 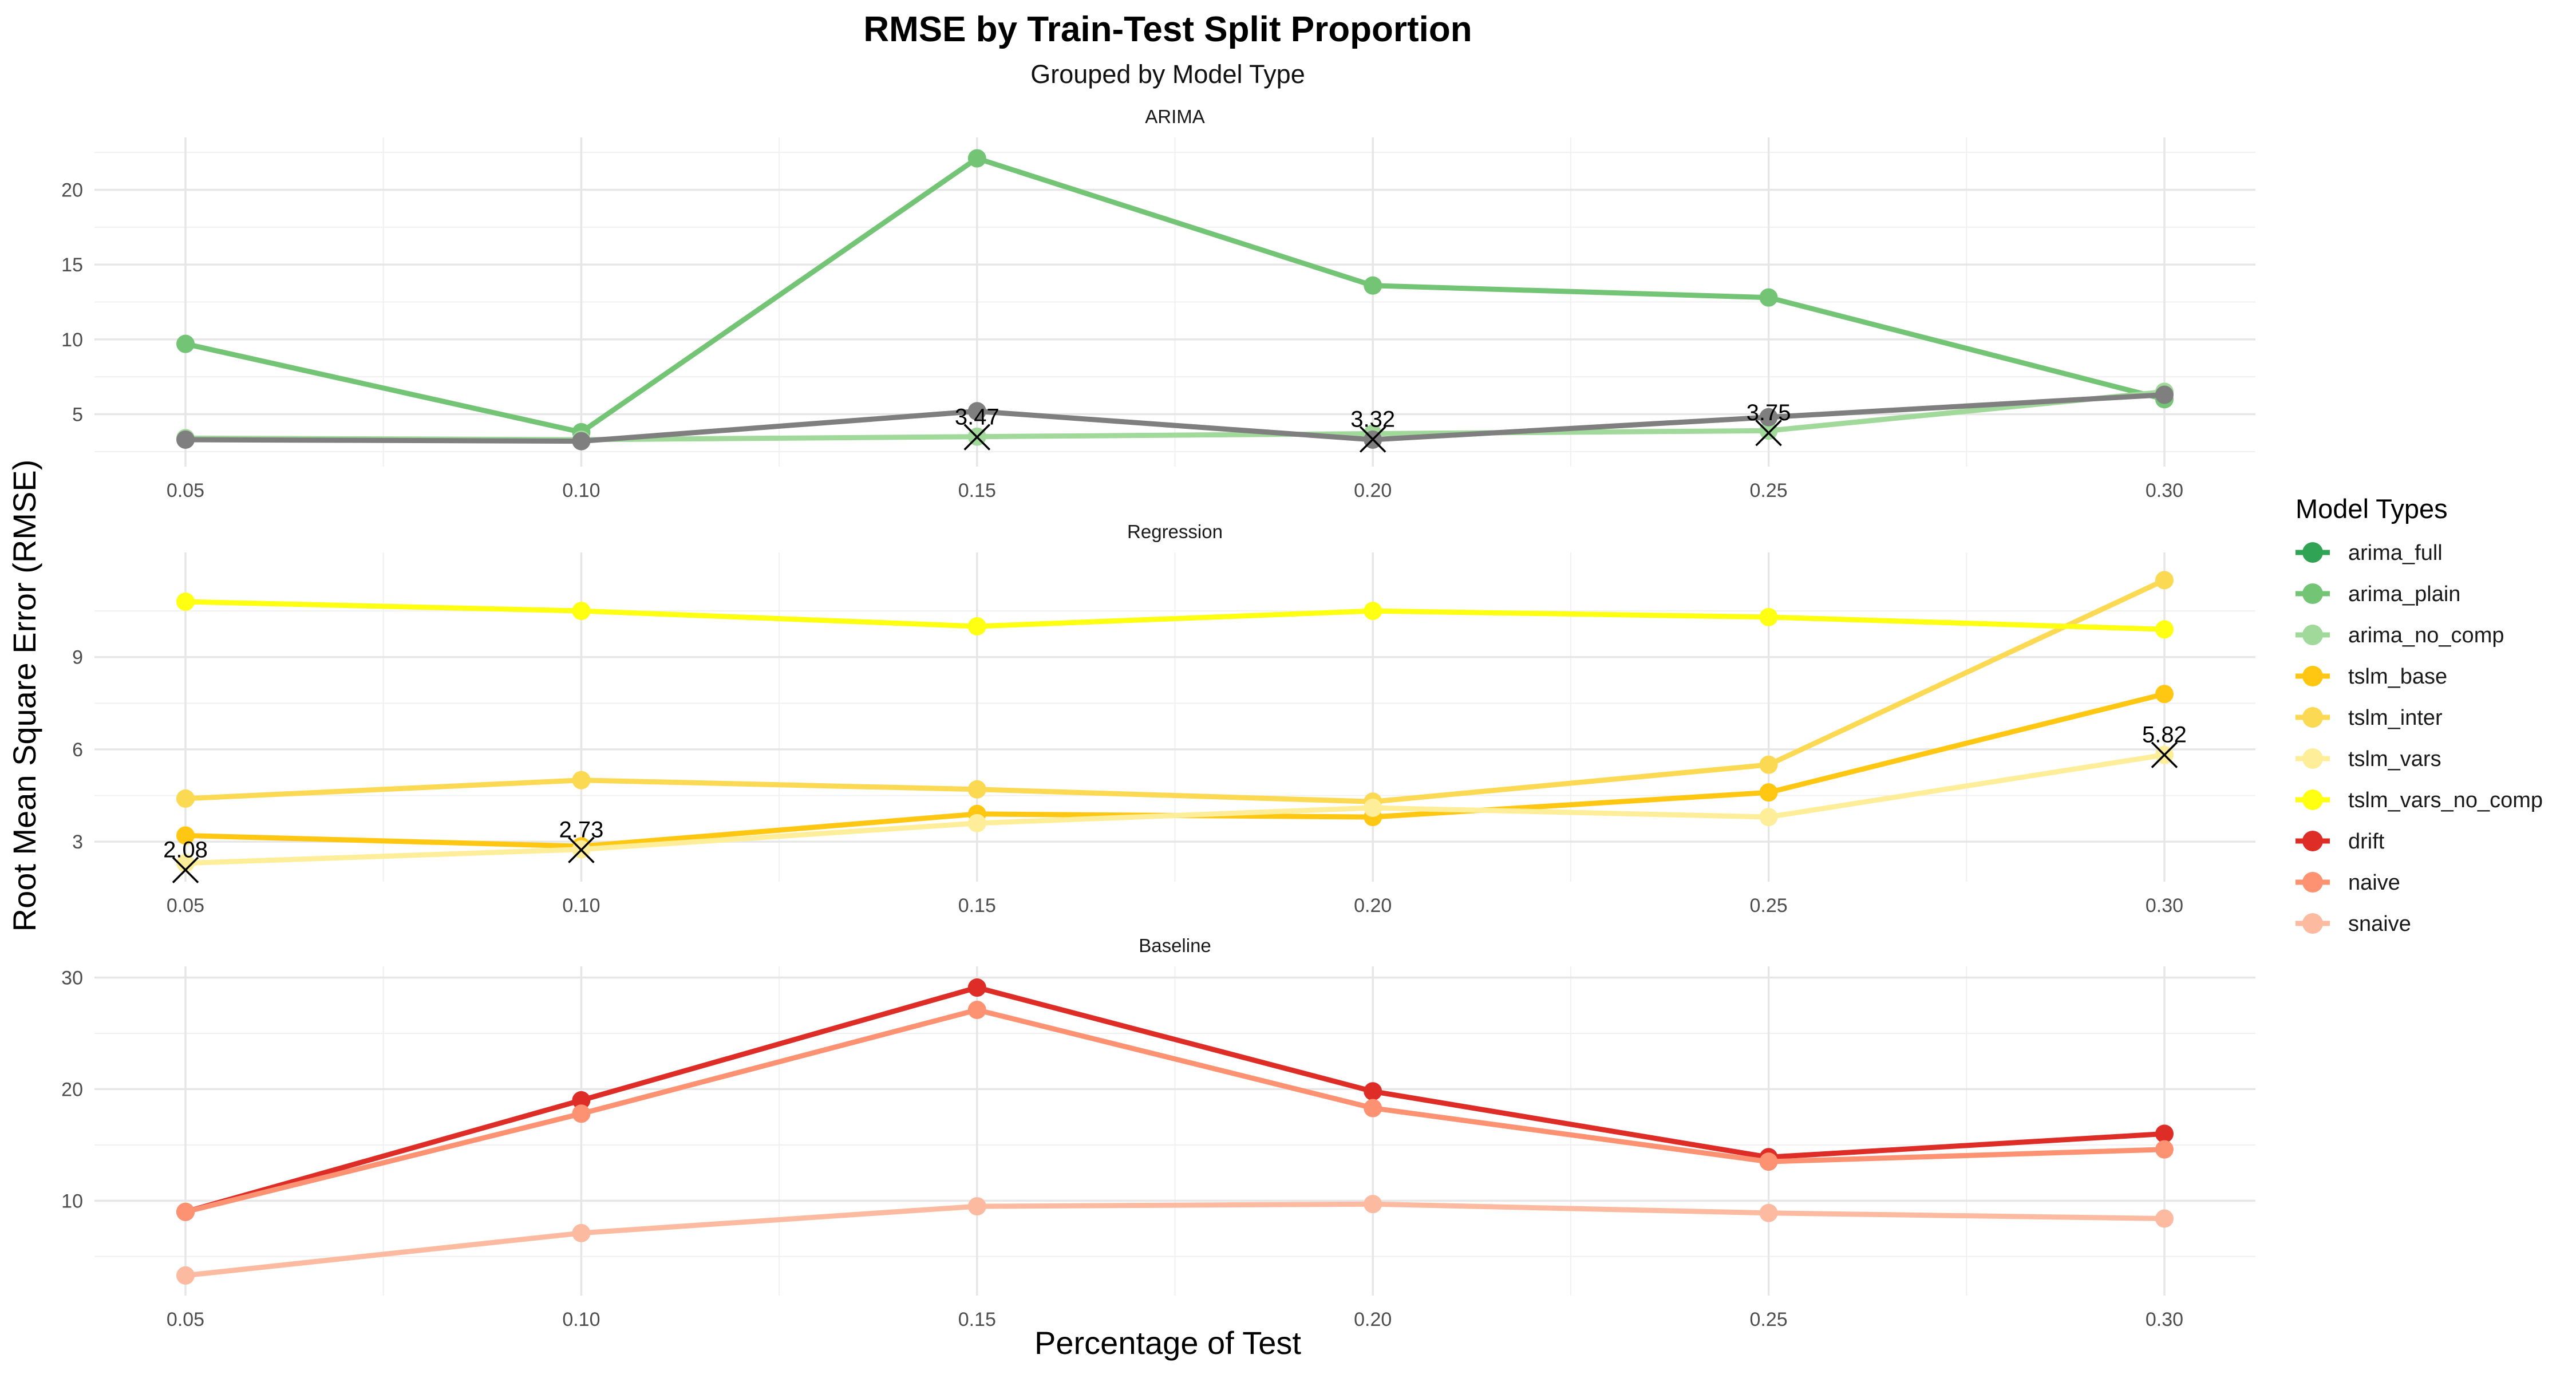 I want to click on series-naive, so click(x=1175, y=1111).